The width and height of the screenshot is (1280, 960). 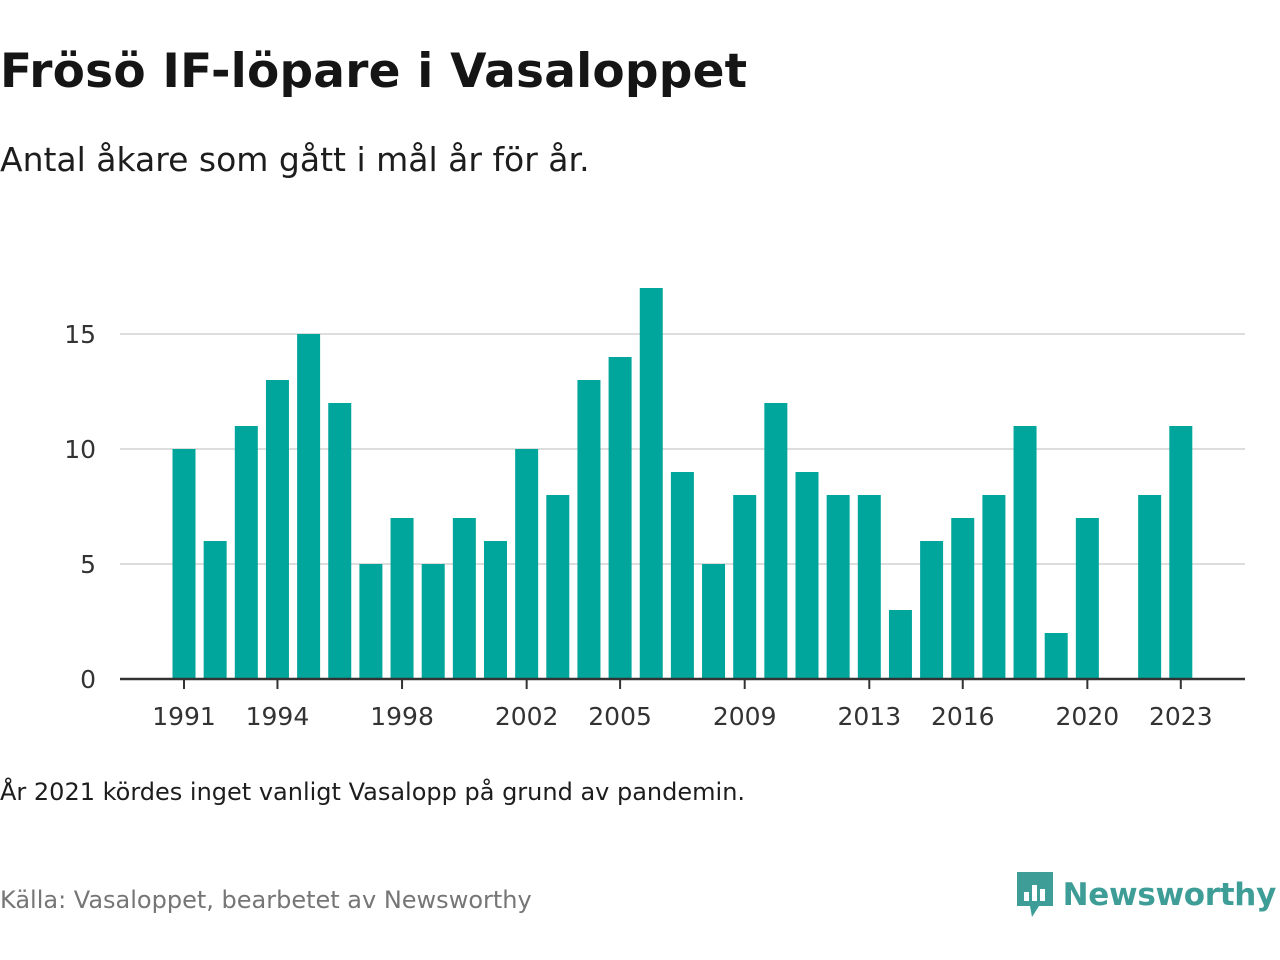 What do you see at coordinates (371, 621) in the screenshot?
I see `bar-1997` at bounding box center [371, 621].